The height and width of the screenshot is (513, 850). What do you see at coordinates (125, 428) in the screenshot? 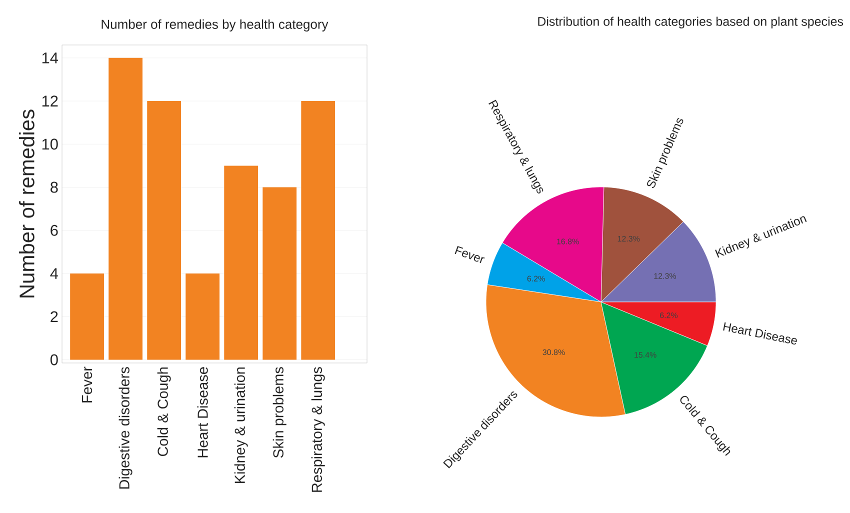
I see `x-tick-label: Digestive disorders` at bounding box center [125, 428].